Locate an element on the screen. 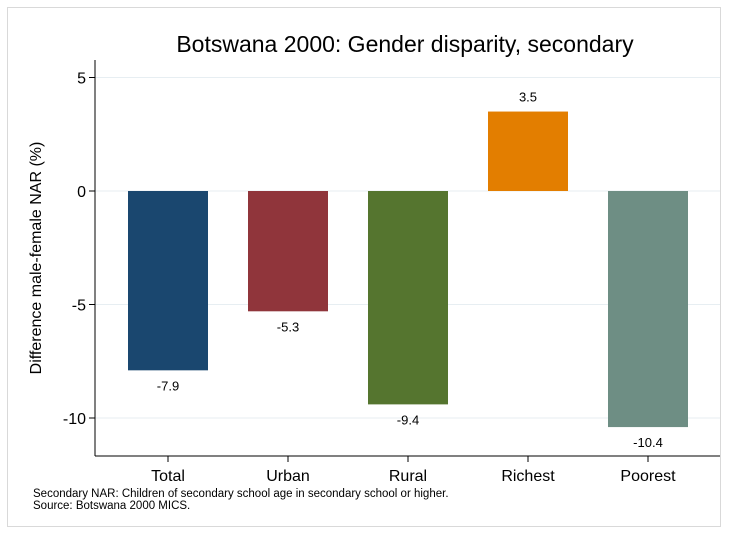 The width and height of the screenshot is (730, 536). y-tick-labels: 5 0 -5 -10 is located at coordinates (74, 250).